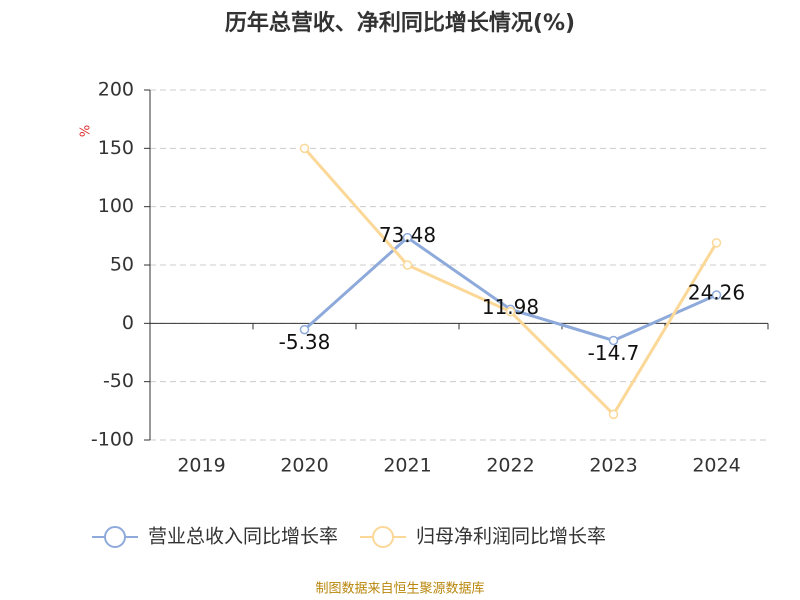 This screenshot has height=600, width=800. I want to click on x-tick-label: 2024, so click(716, 466).